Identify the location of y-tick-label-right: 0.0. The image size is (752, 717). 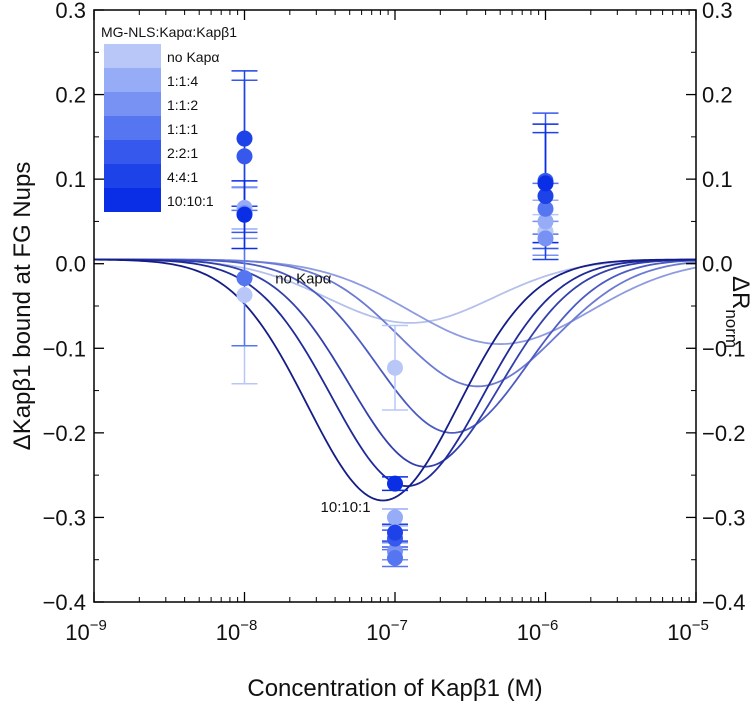
(717, 264).